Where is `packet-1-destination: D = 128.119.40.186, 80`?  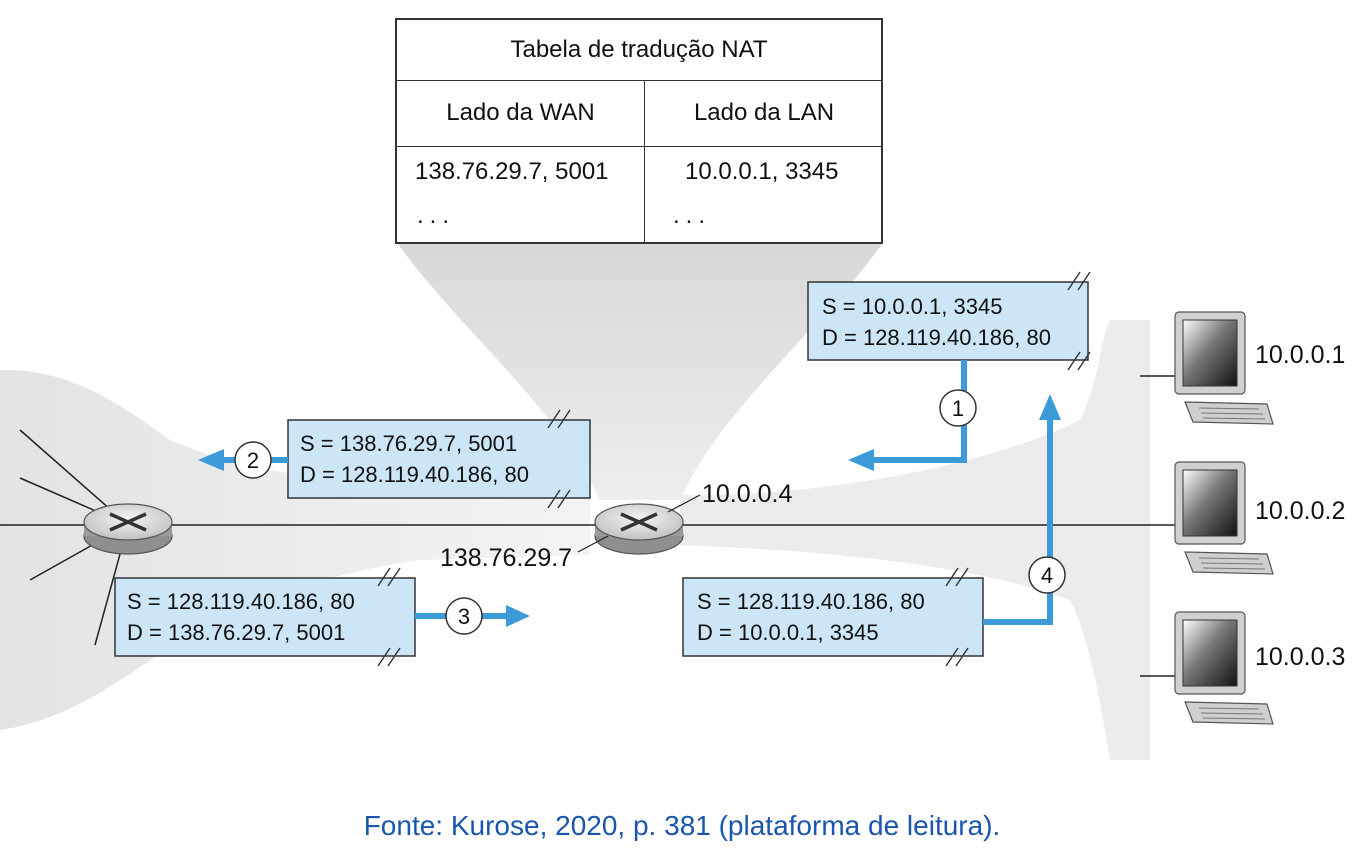 packet-1-destination: D = 128.119.40.186, 80 is located at coordinates (936, 337).